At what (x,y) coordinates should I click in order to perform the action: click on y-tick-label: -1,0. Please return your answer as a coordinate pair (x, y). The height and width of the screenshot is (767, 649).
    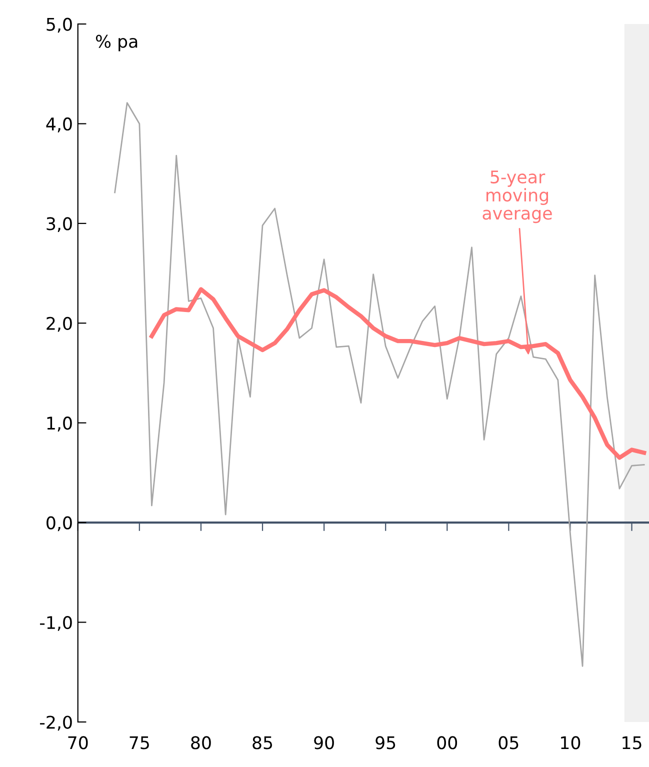
    Looking at the image, I should click on (56, 623).